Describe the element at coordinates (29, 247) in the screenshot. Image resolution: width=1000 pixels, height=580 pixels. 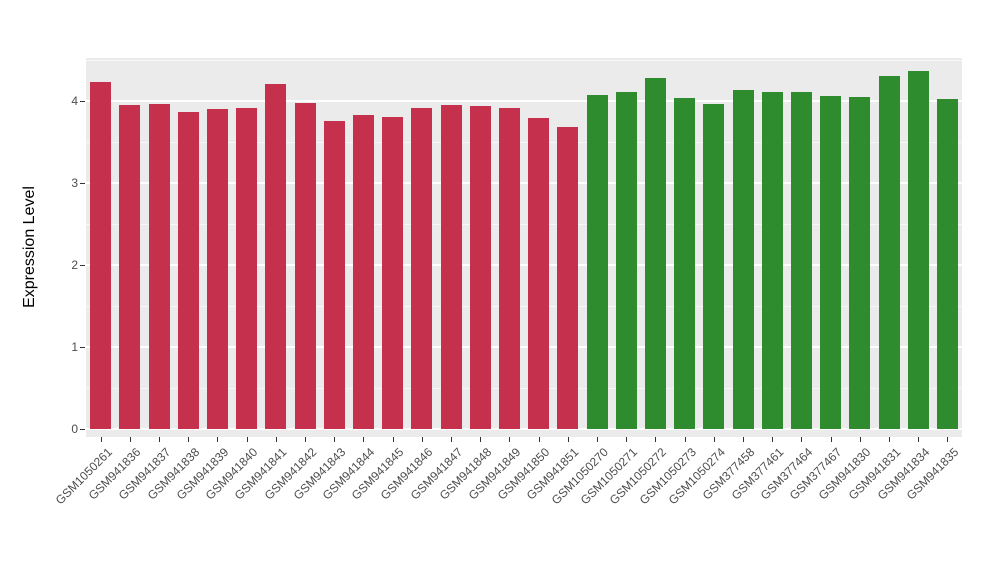
I see `y-axis-title: Expression Level` at that location.